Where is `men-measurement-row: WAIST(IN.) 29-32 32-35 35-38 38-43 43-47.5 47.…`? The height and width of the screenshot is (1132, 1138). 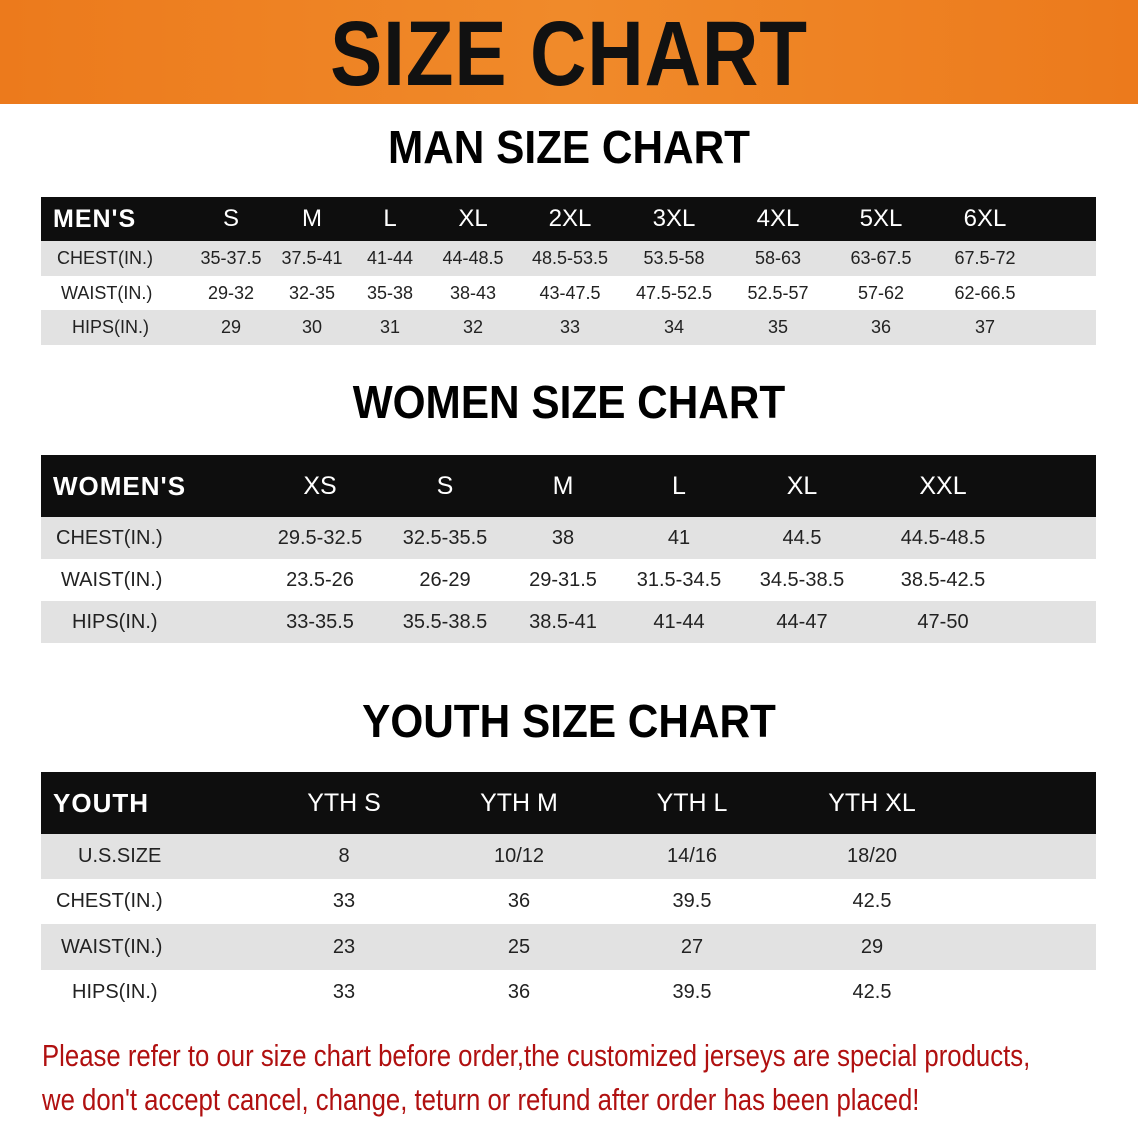
men-measurement-row: WAIST(IN.) 29-32 32-35 35-38 38-43 43-47.5 47.… is located at coordinates (568, 293).